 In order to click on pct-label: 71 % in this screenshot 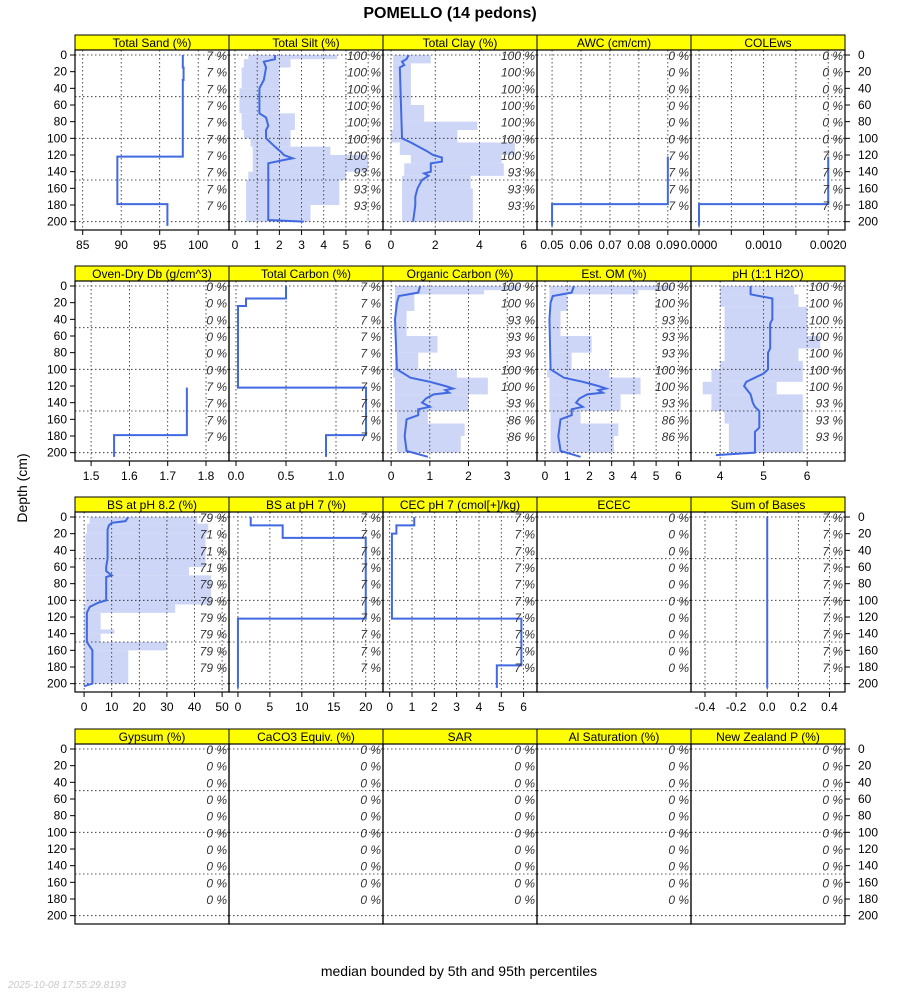, I will do `click(214, 551)`.